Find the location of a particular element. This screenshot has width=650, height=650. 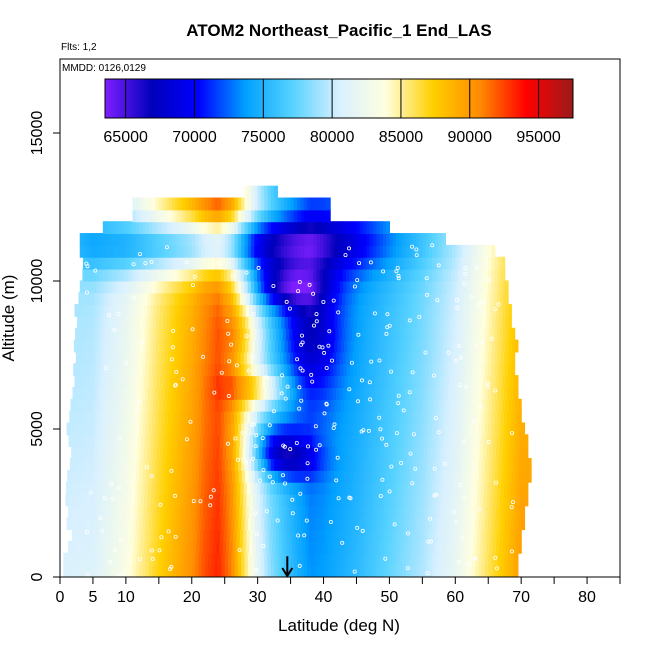

y-tick-label: 0 is located at coordinates (37, 576).